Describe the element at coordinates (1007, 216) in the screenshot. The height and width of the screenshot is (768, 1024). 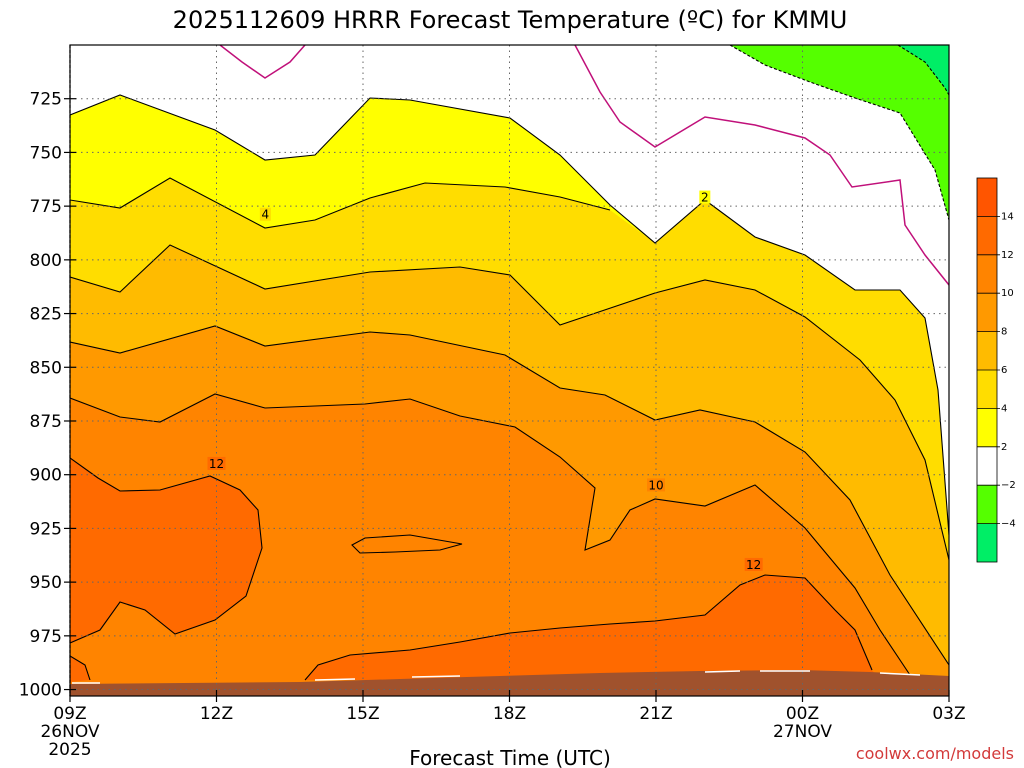
I see `colorbar-label: 14` at that location.